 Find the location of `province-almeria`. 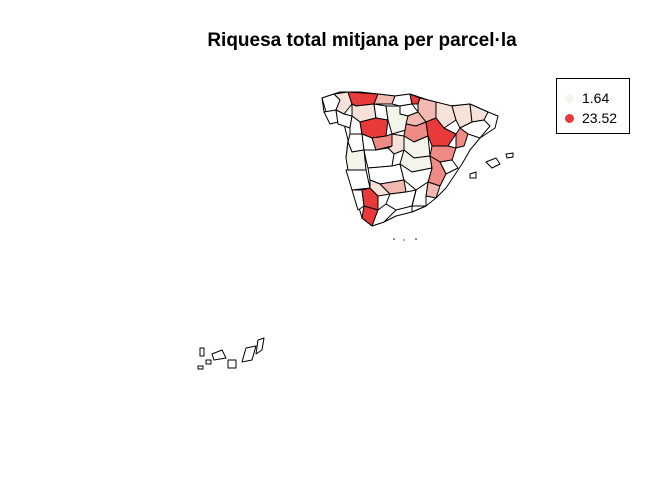

province-almeria is located at coordinates (419, 201).